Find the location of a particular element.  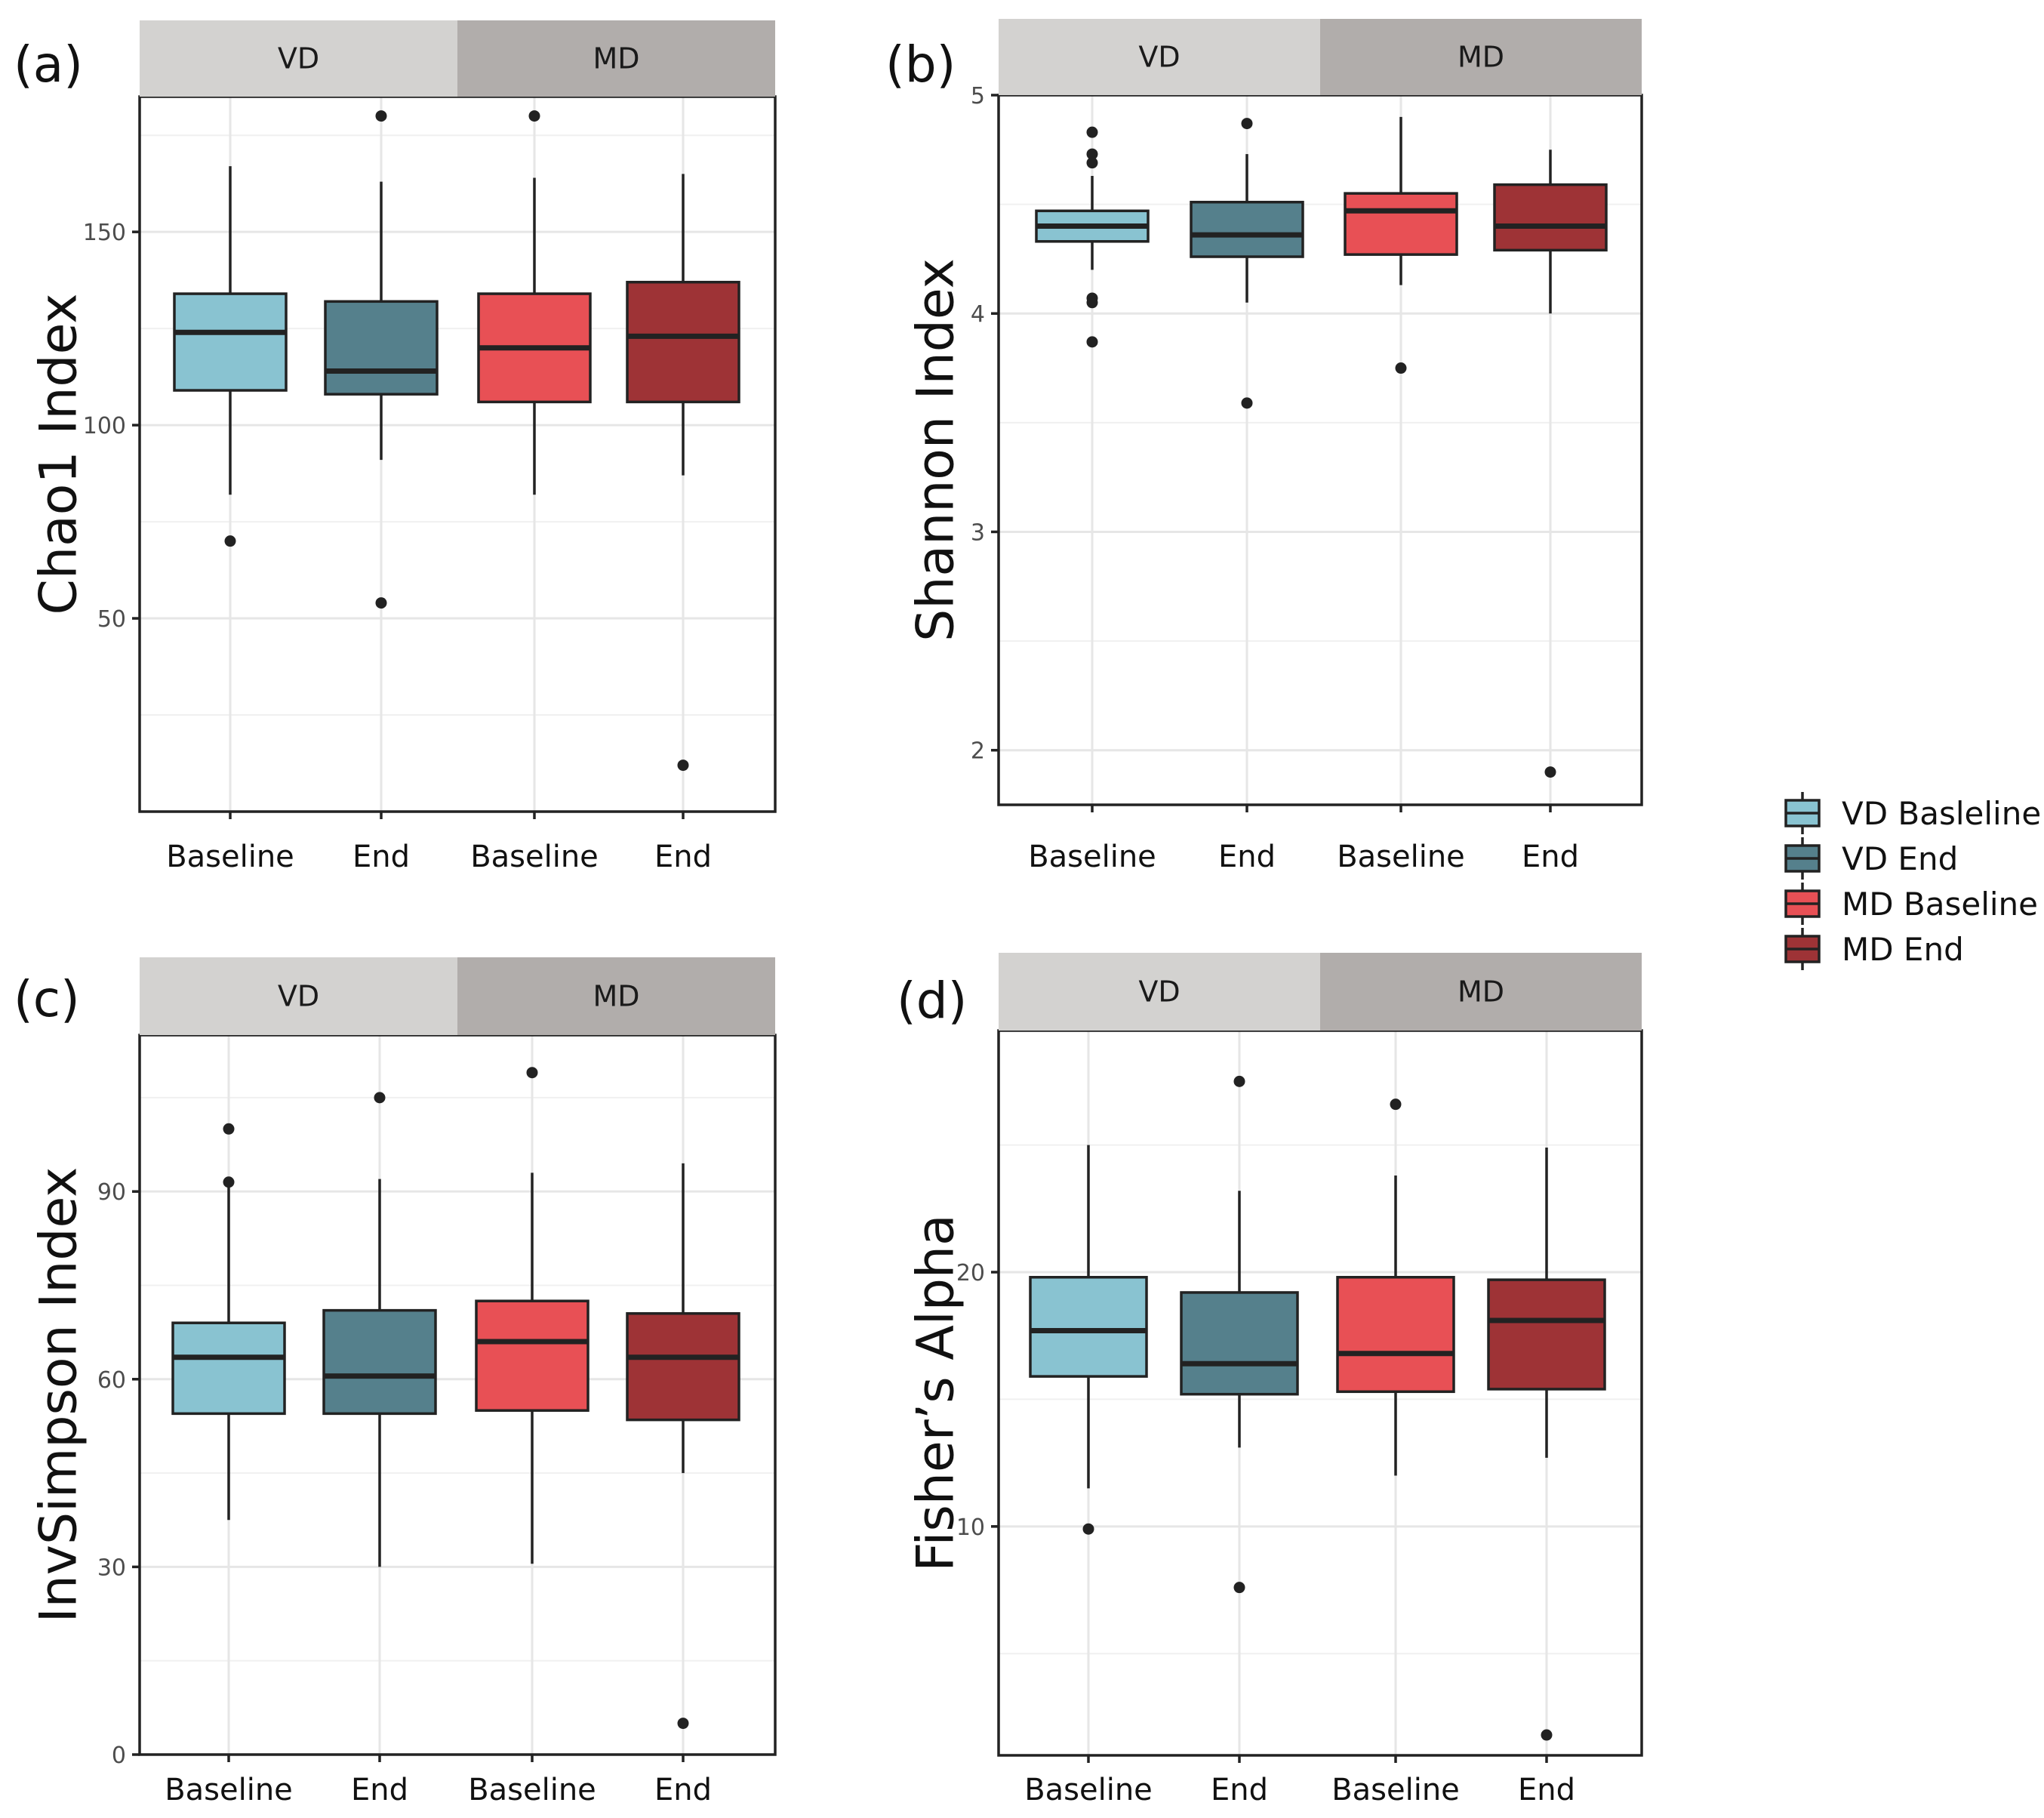

y-tick-label: 60 is located at coordinates (112, 1380).